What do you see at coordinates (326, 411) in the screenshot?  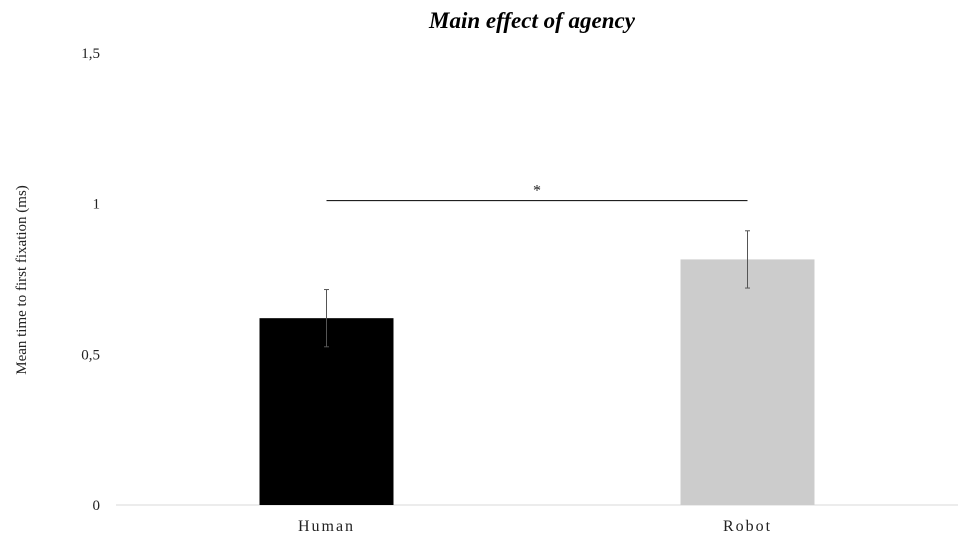 I see `bar-human` at bounding box center [326, 411].